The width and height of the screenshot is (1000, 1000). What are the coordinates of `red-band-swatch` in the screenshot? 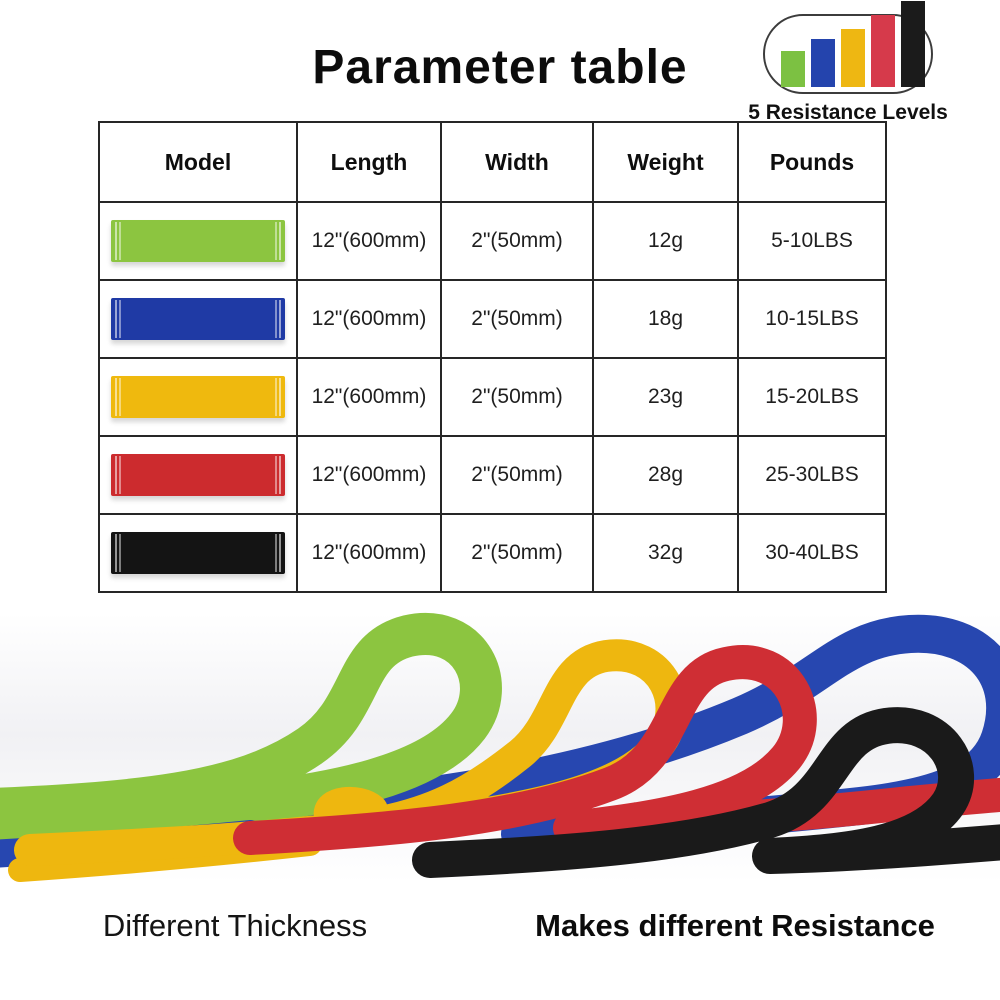 It's located at (198, 475).